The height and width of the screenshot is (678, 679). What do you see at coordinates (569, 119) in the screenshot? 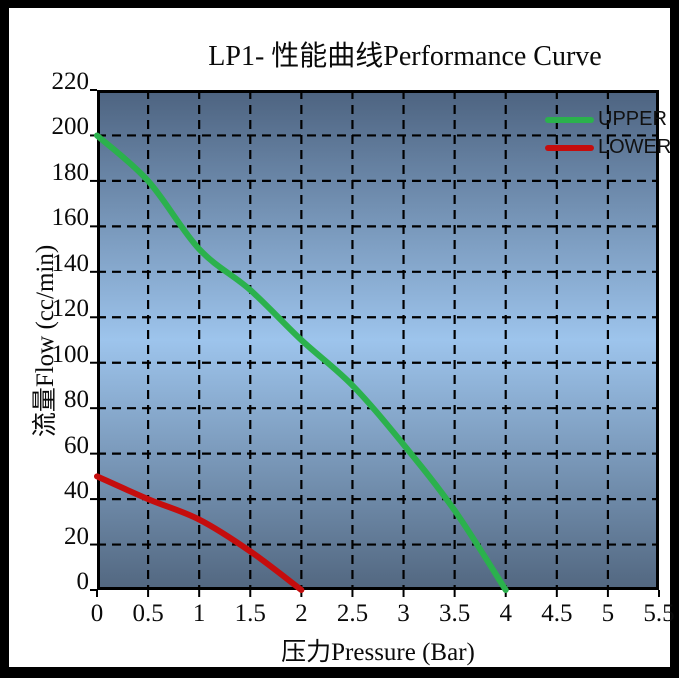
I see `legend-line-upper` at bounding box center [569, 119].